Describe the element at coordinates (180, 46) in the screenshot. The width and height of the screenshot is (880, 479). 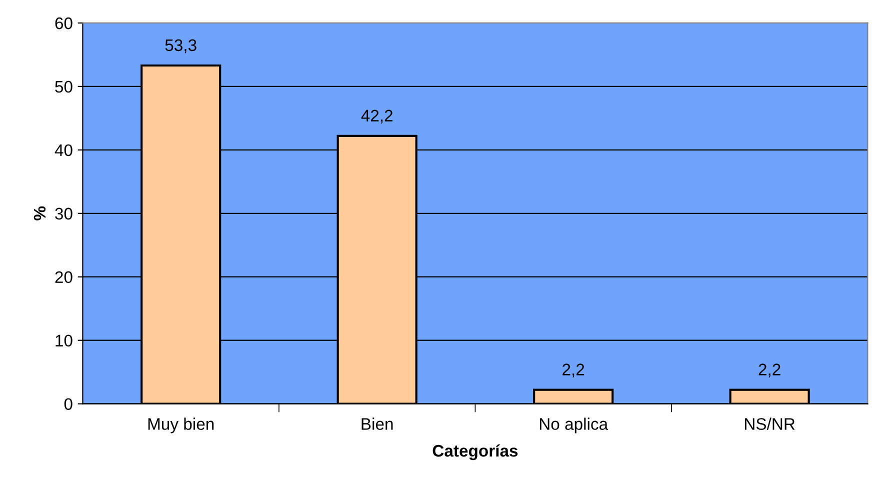
I see `data-label: 53,3` at that location.